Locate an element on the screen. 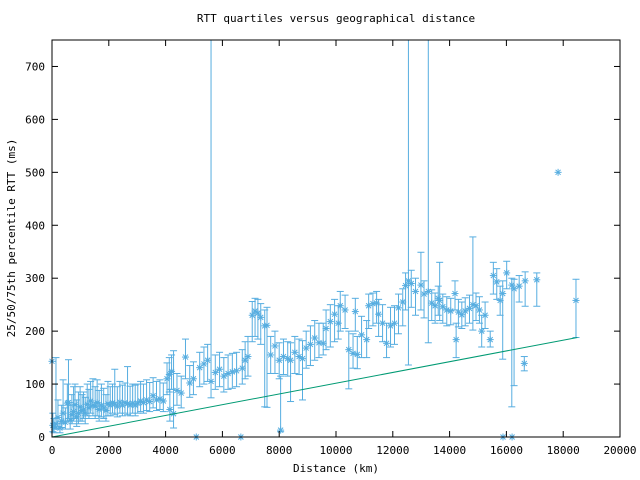 The image size is (640, 480). x-tick-label: 0 is located at coordinates (52, 450).